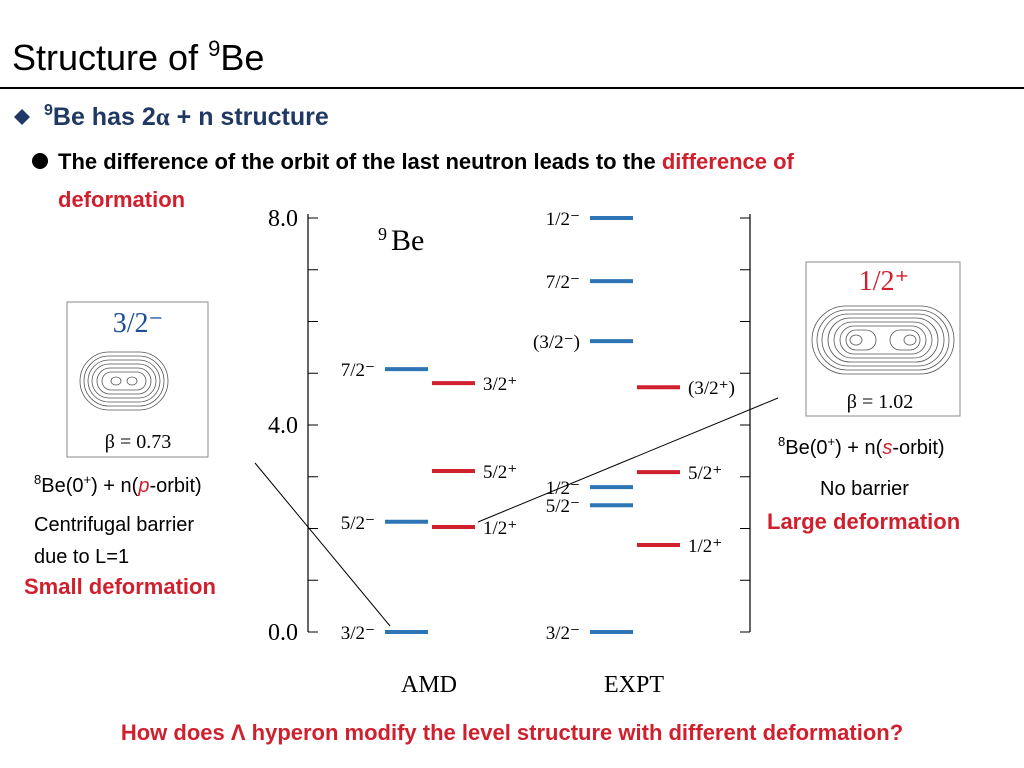 The width and height of the screenshot is (1024, 768). Describe the element at coordinates (138, 323) in the screenshot. I see `inset-state: 3/2⁻` at that location.